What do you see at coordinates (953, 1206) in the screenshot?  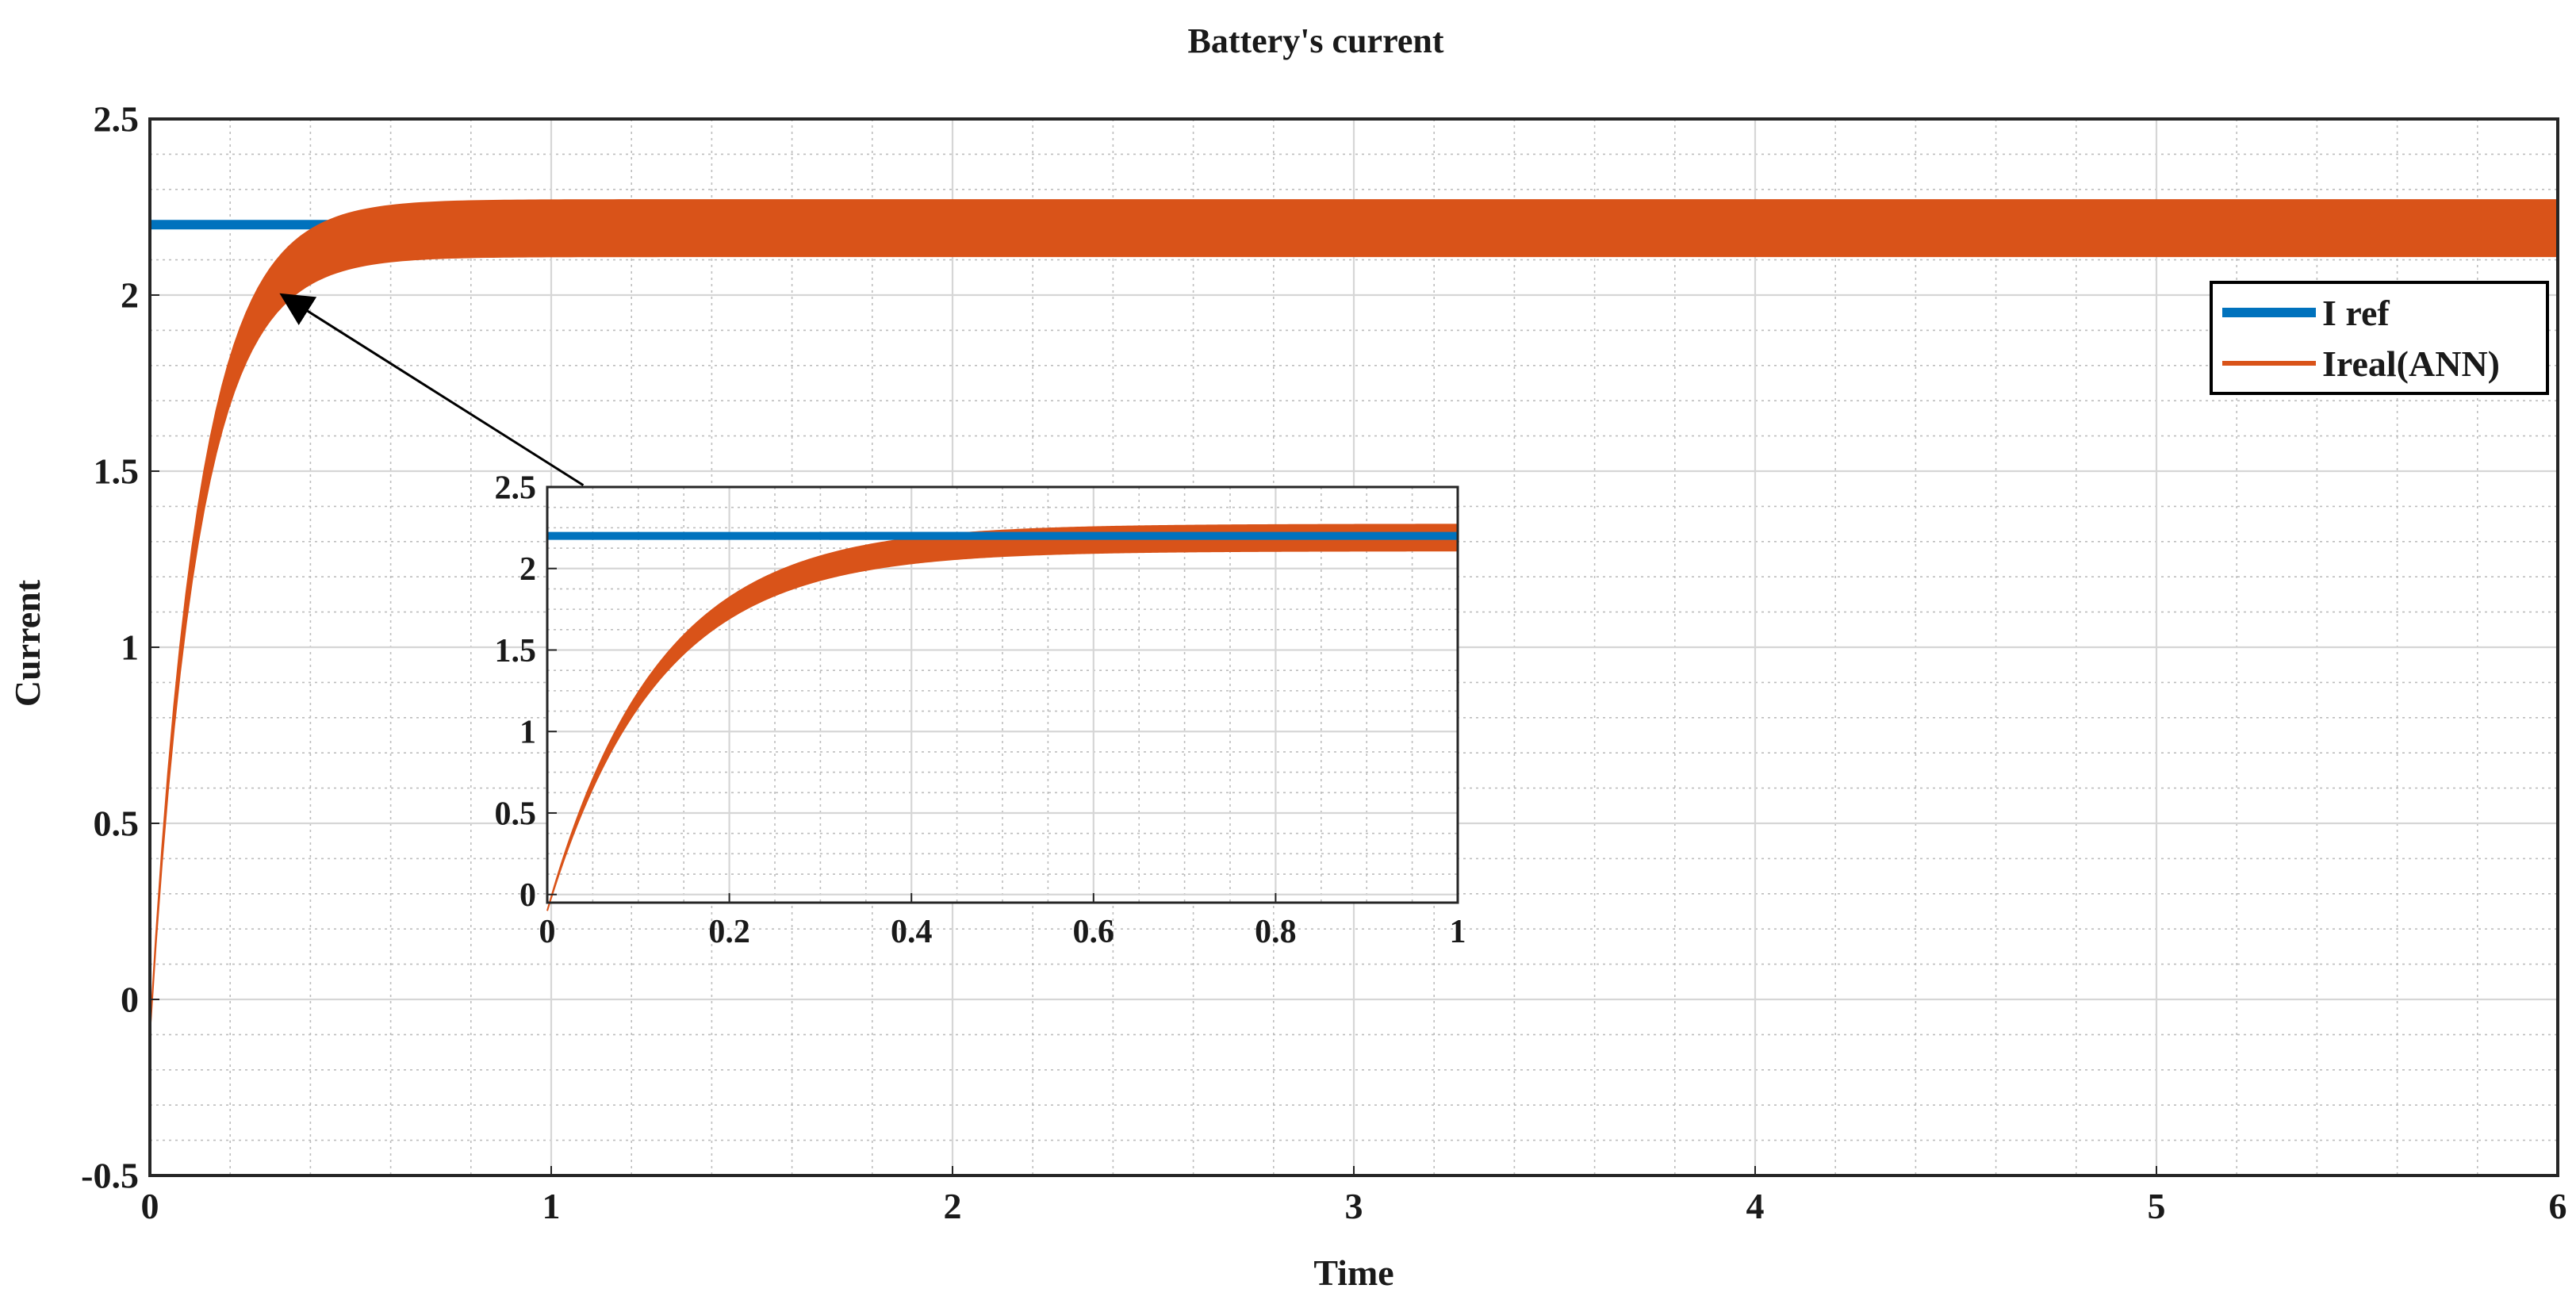 I see `main-xtick-label: 2` at bounding box center [953, 1206].